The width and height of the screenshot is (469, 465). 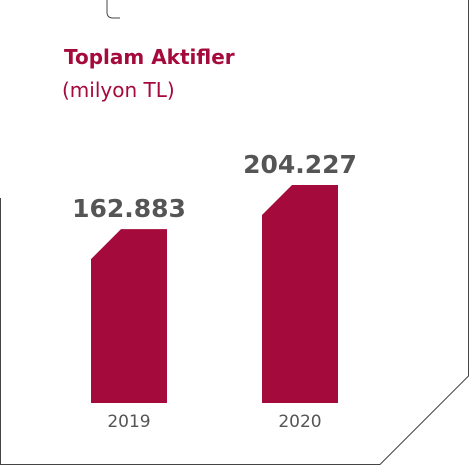 I want to click on chart-title: Toplam Aktifler, so click(x=149, y=57).